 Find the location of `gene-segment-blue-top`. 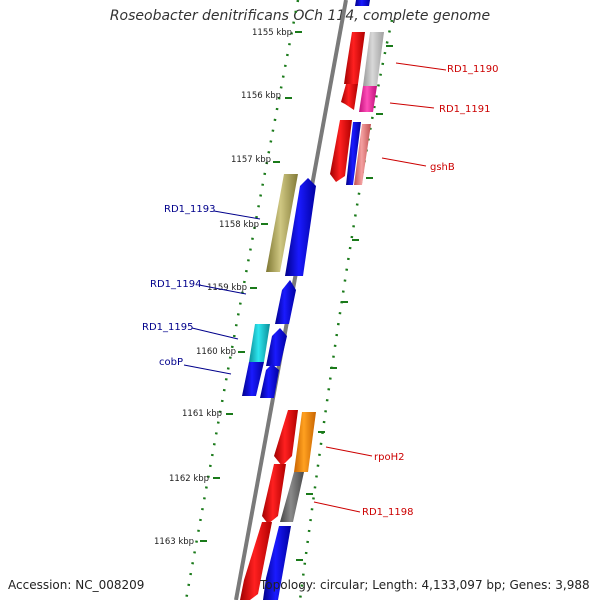

gene-segment-blue-top is located at coordinates (362, 3).